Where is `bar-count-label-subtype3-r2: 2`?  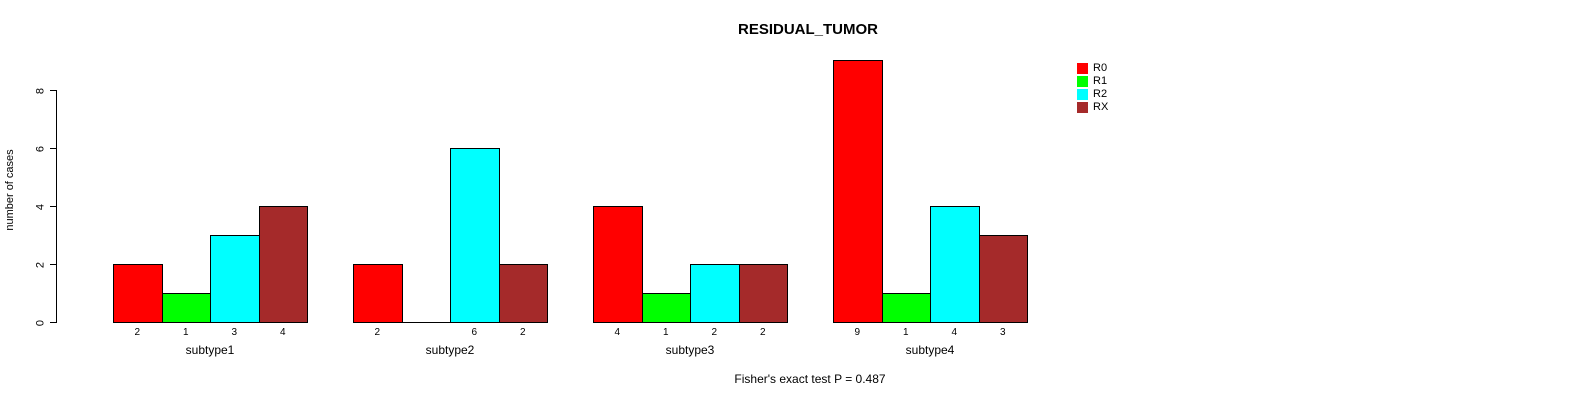
bar-count-label-subtype3-r2: 2 is located at coordinates (714, 332).